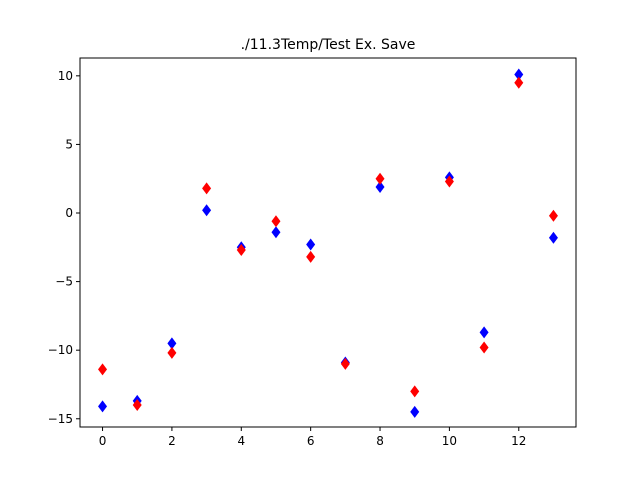 The image size is (640, 480). I want to click on x-tick-label: 6, so click(311, 441).